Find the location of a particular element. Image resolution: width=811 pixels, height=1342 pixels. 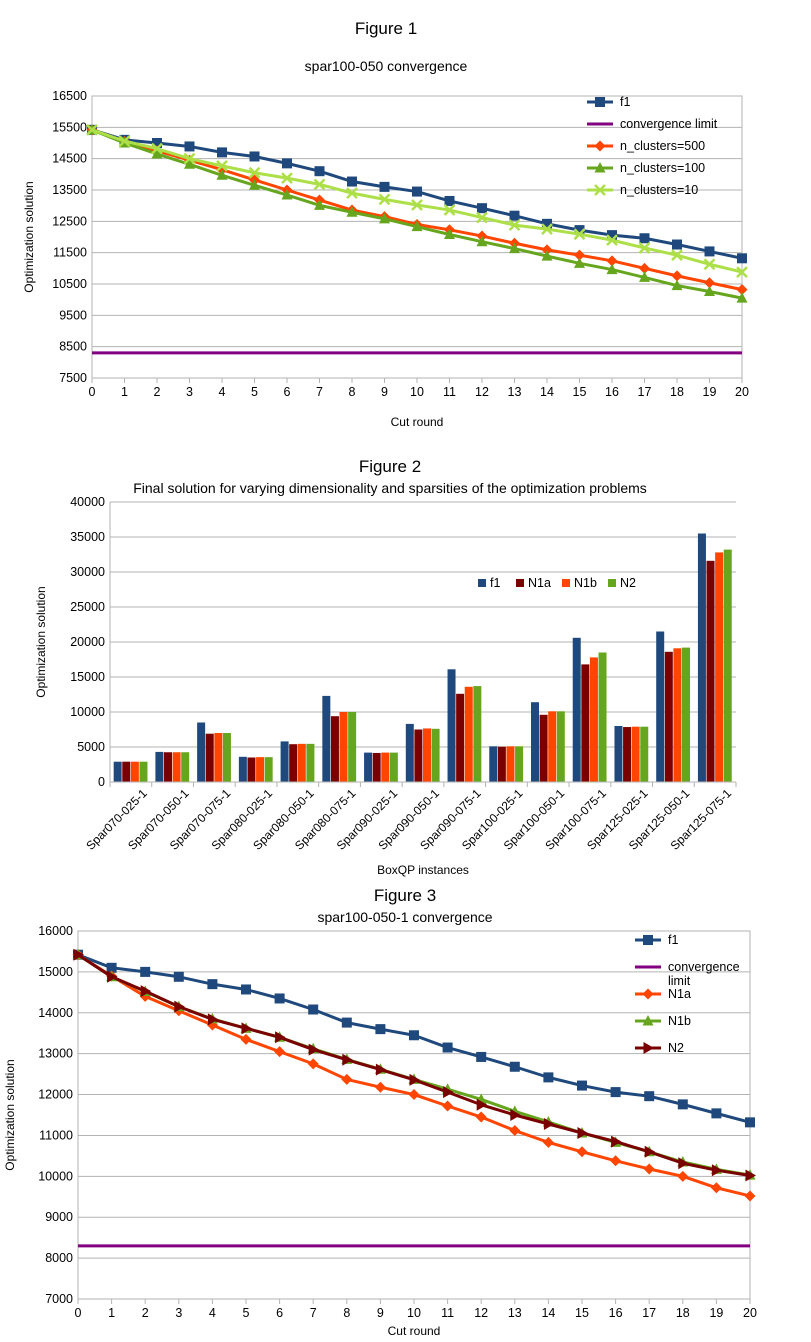

x-tick-label: 11 is located at coordinates (449, 392).